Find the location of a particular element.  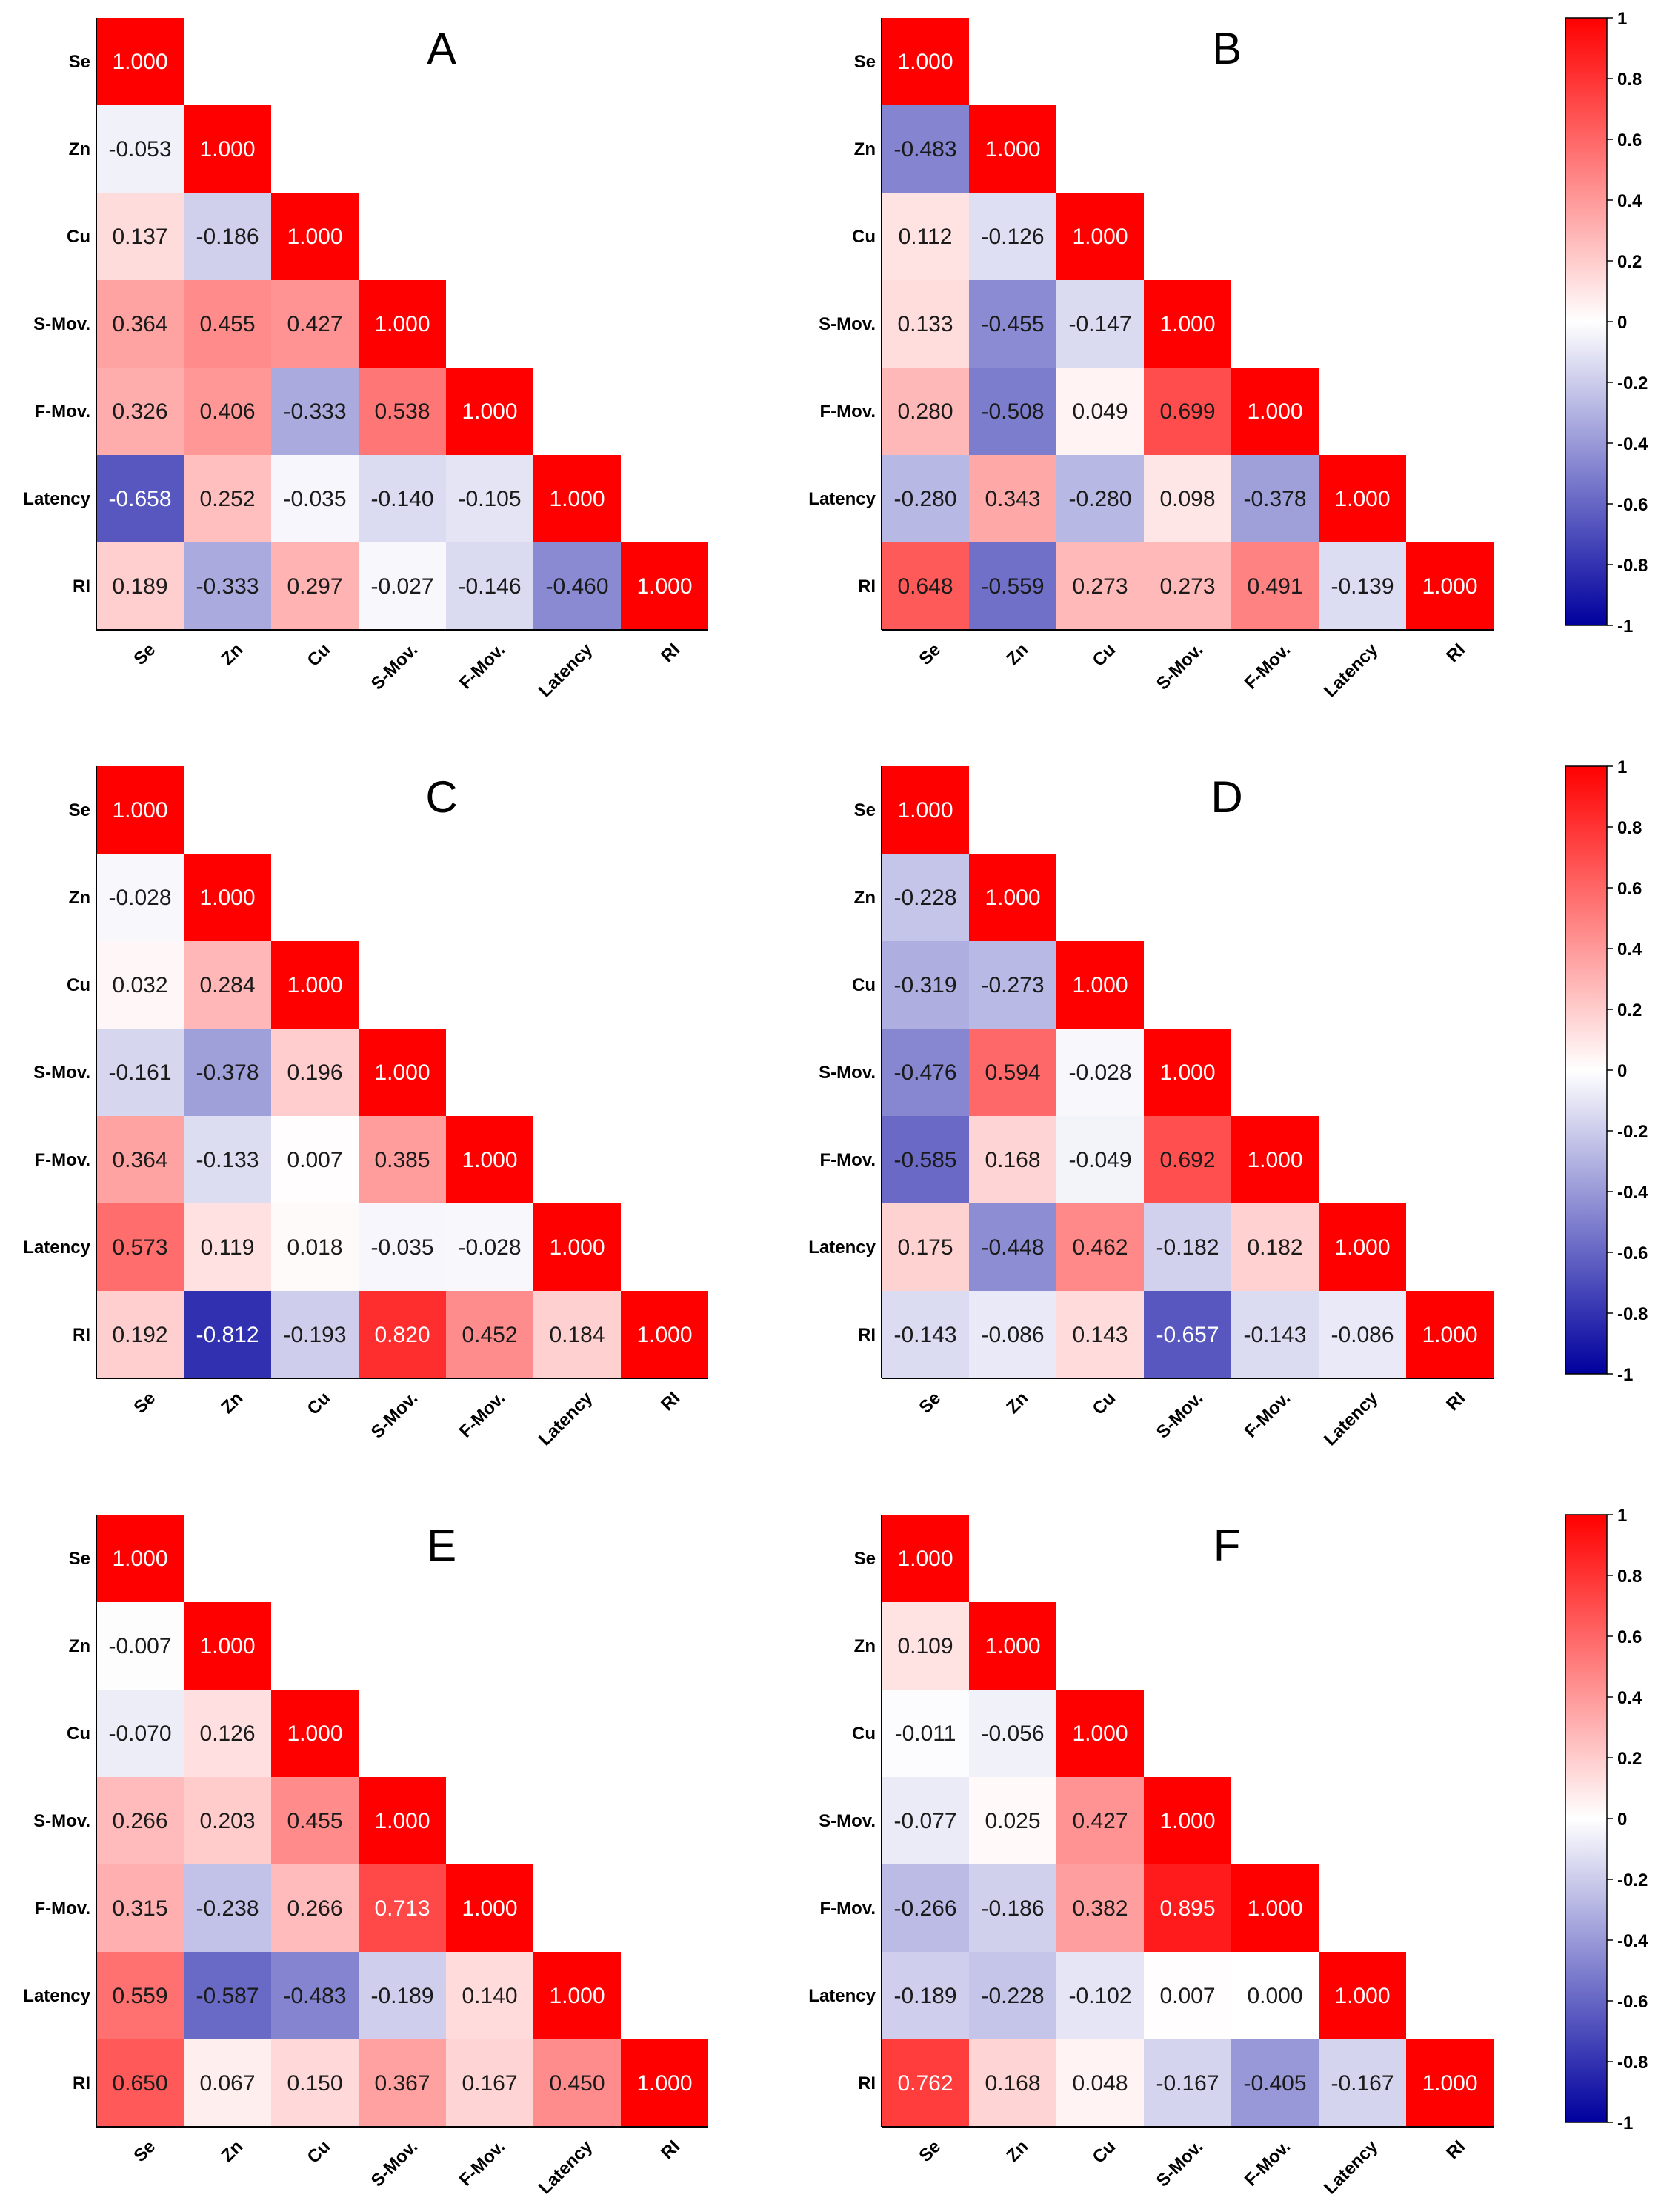

cell-value-label: -0.146 is located at coordinates (489, 587).